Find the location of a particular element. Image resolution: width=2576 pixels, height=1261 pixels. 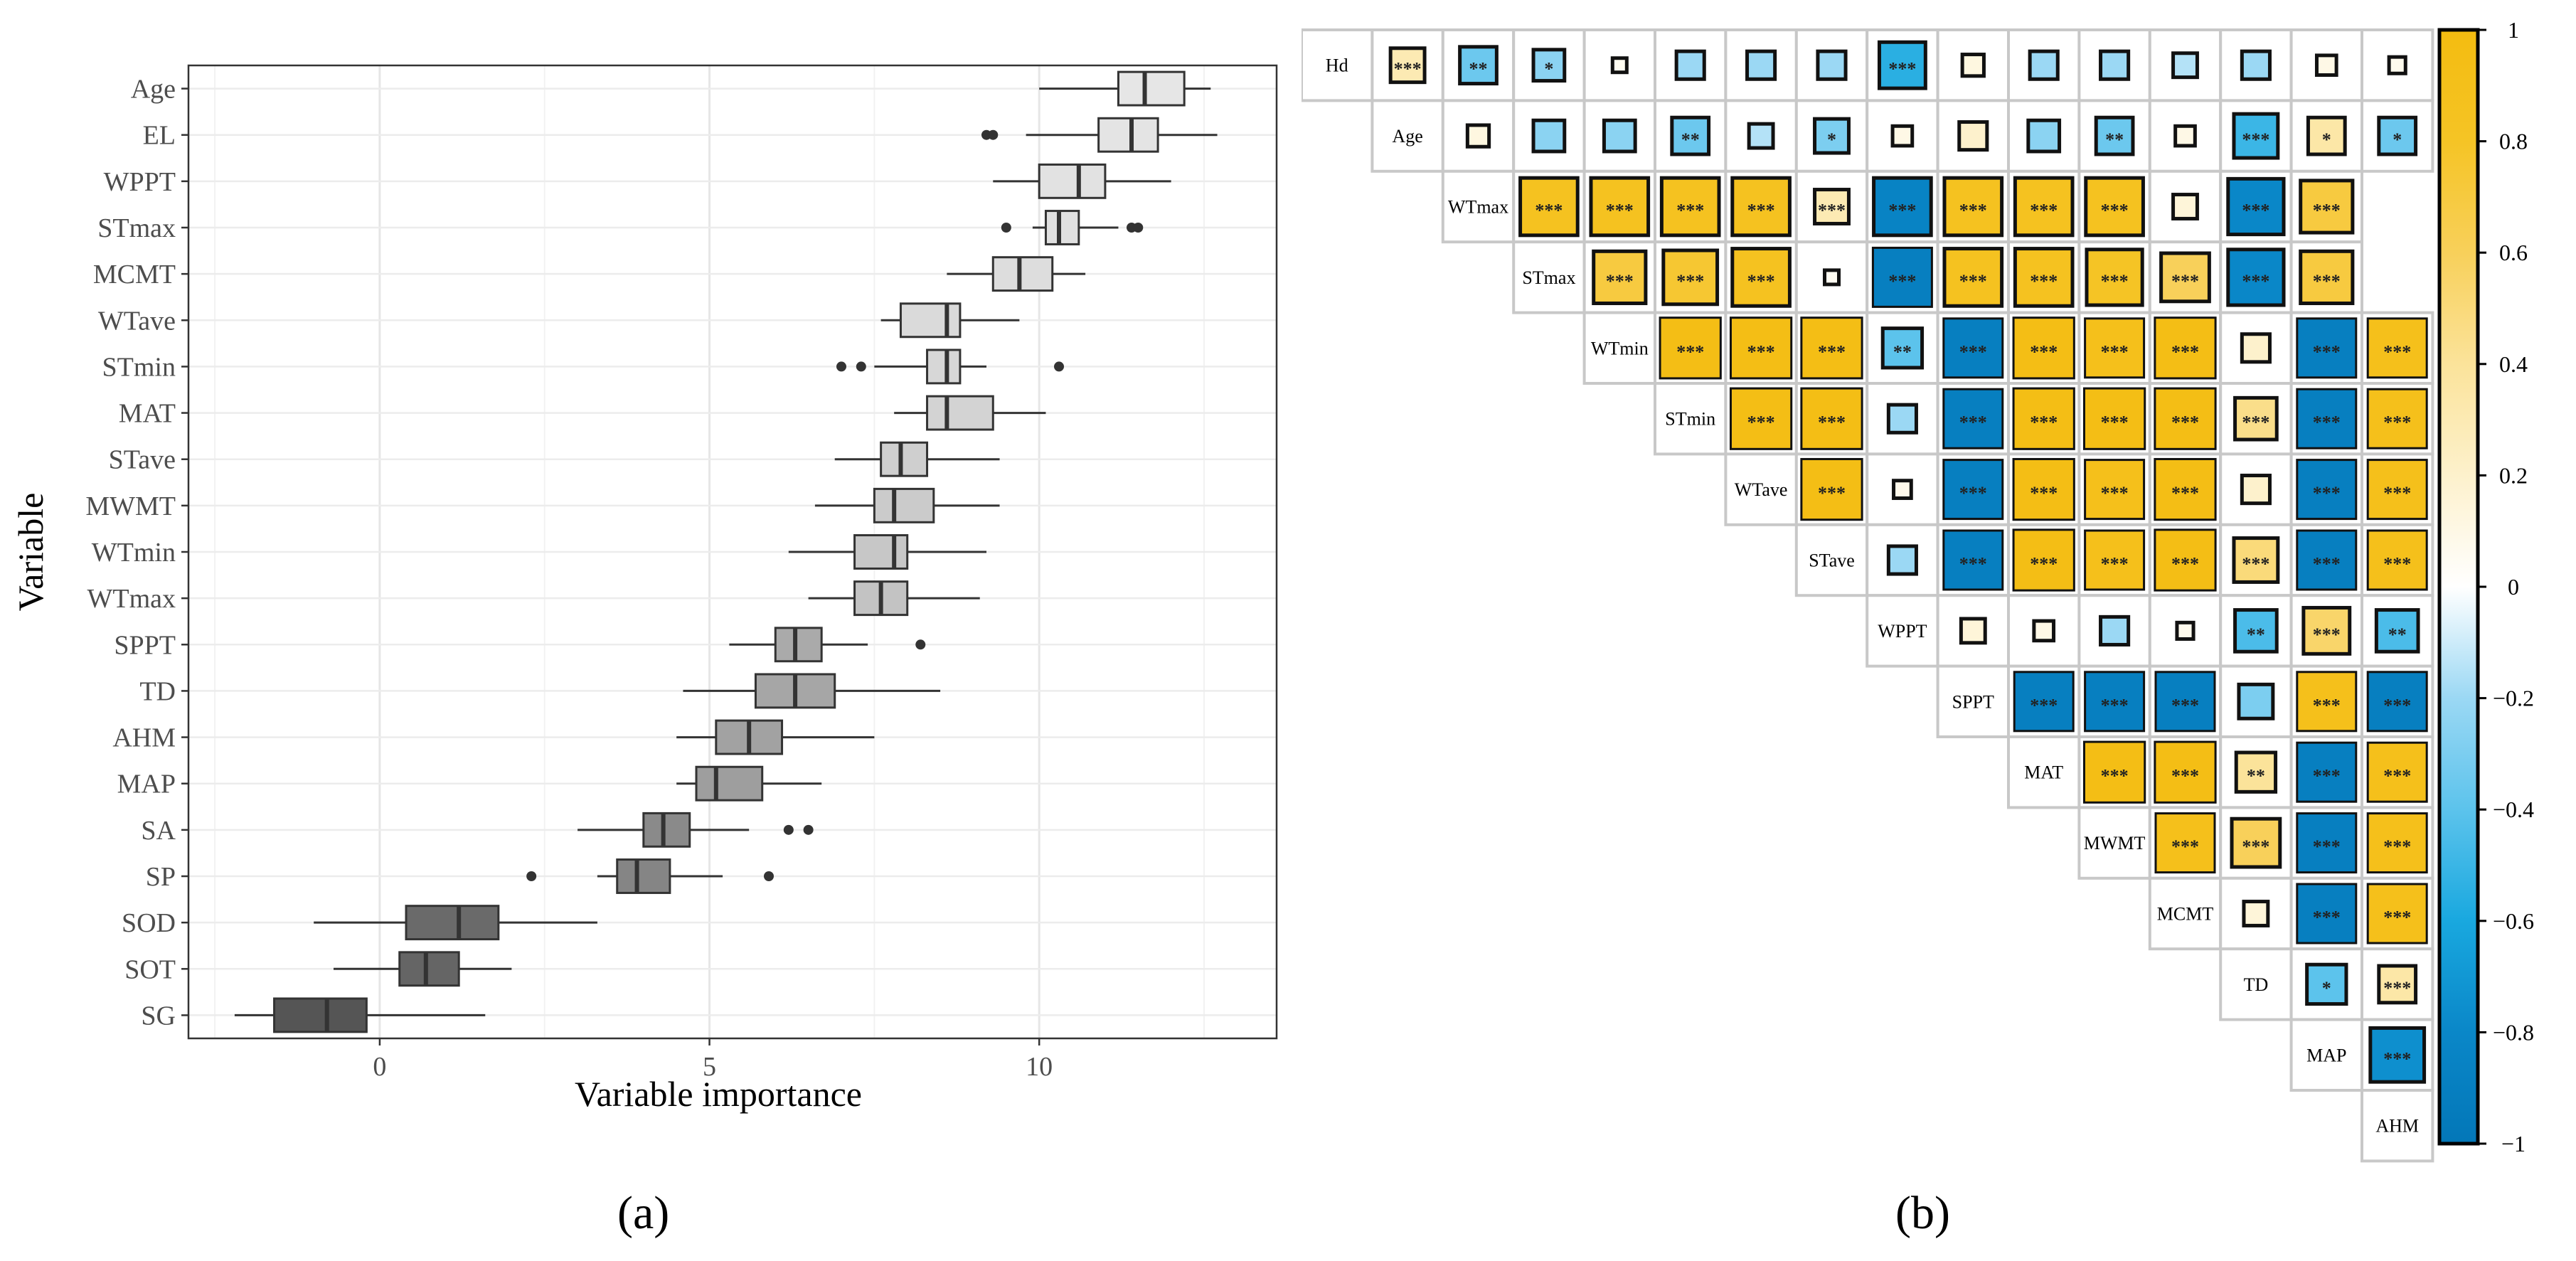

y-tick-label: WTmax is located at coordinates (131, 599).